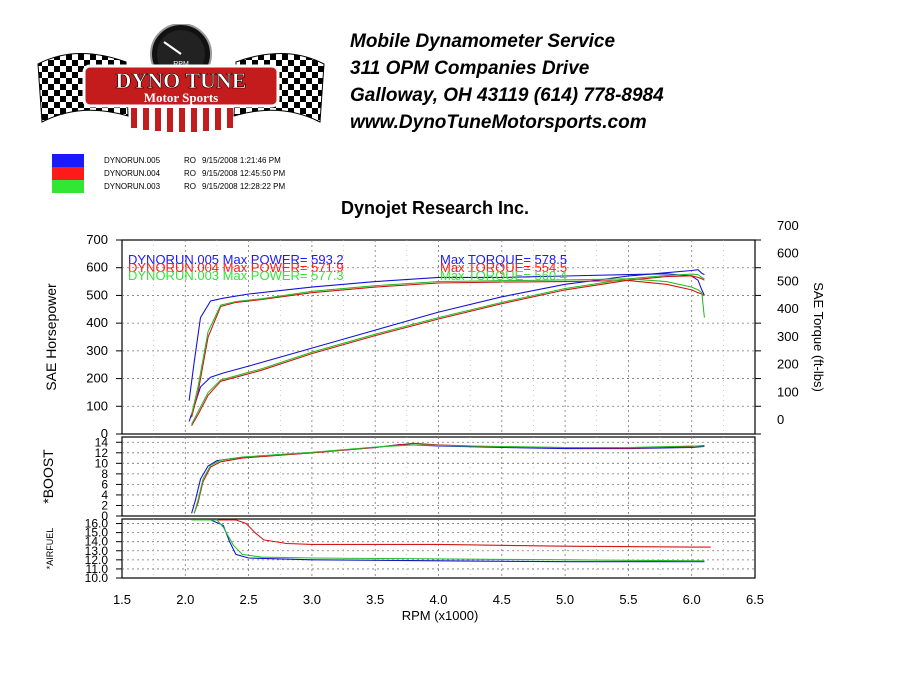  I want to click on power-y-tick-label: 200, so click(97, 378).